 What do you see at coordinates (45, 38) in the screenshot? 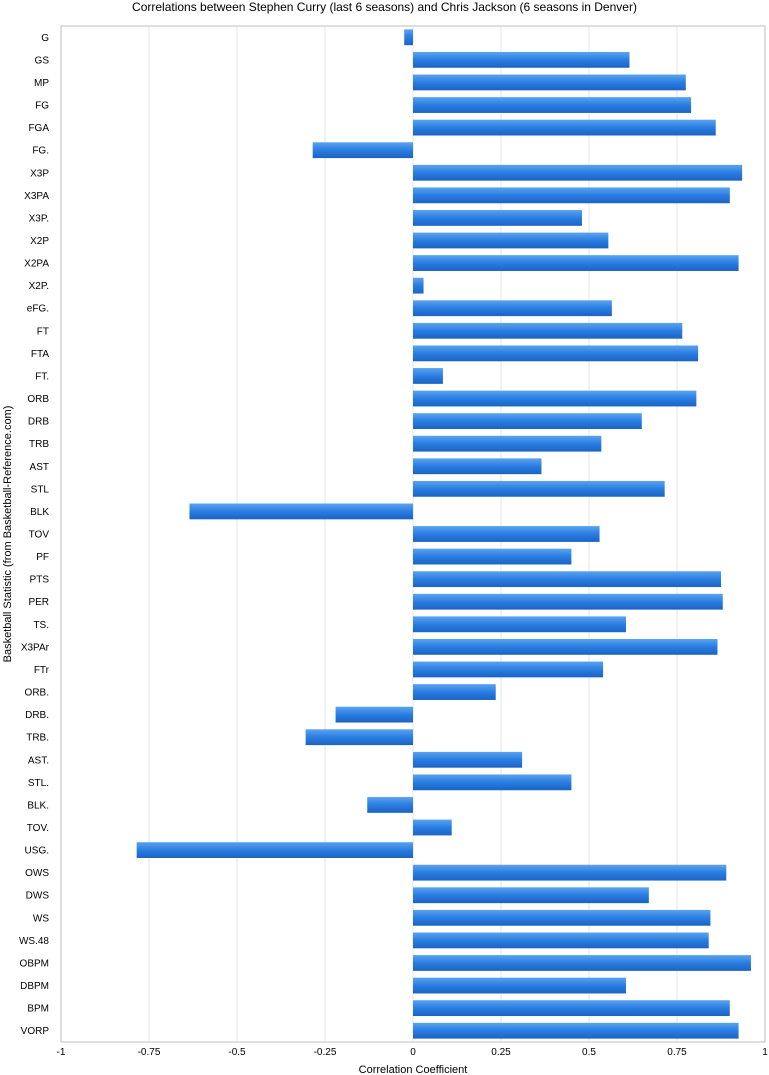
I see `category-label: G` at bounding box center [45, 38].